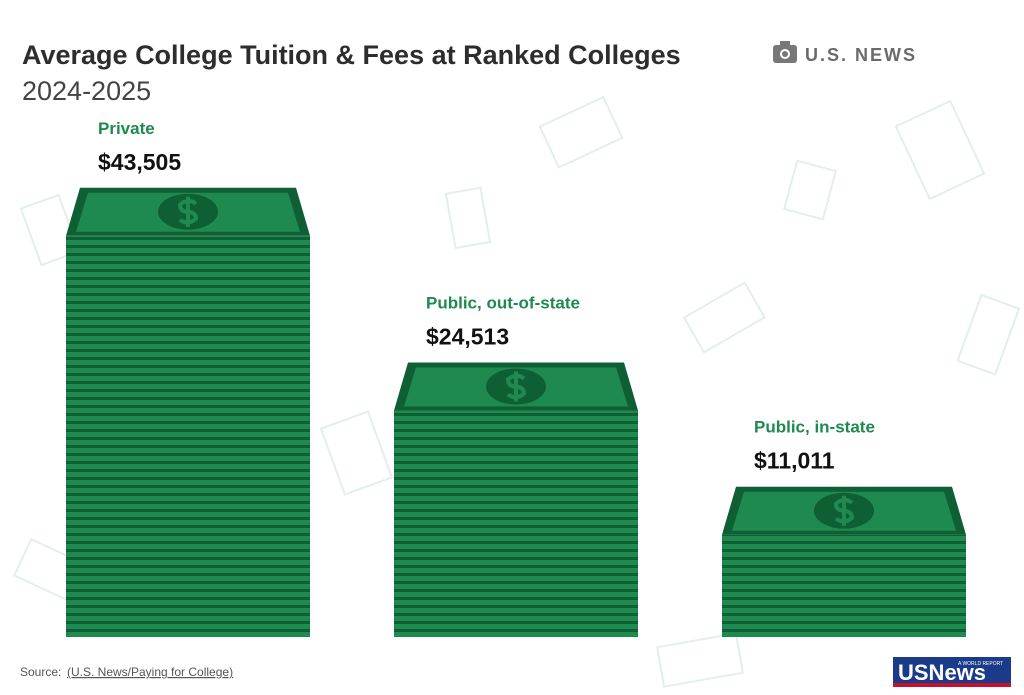  Describe the element at coordinates (126, 128) in the screenshot. I see `category-label: Private` at that location.